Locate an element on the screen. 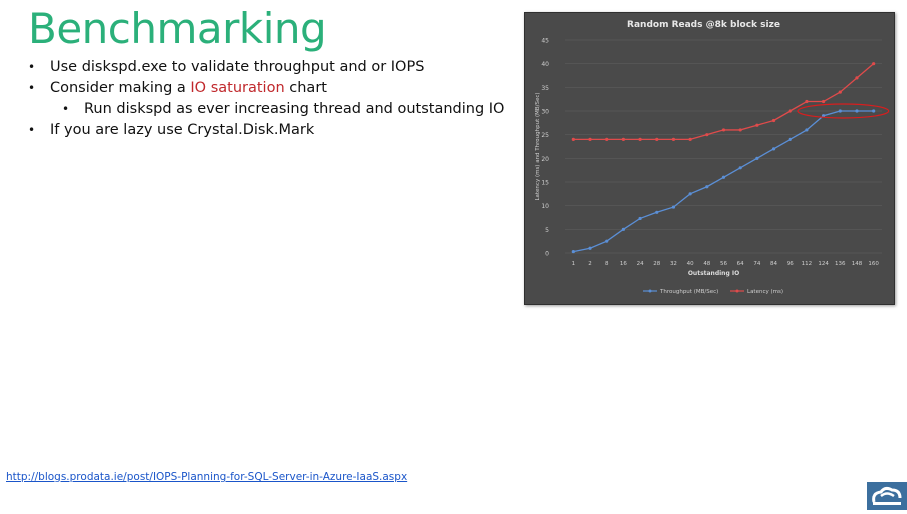 This screenshot has height=514, width=907. bullet-saturation-chart: Consider making a IO saturation chart is located at coordinates (266, 88).